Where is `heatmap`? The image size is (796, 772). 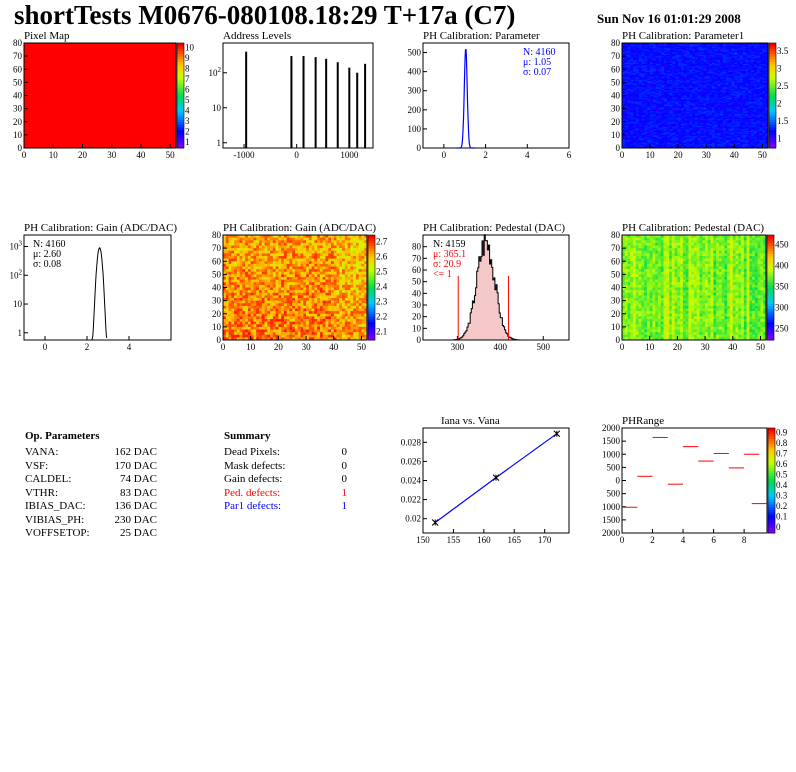
heatmap is located at coordinates (695, 96).